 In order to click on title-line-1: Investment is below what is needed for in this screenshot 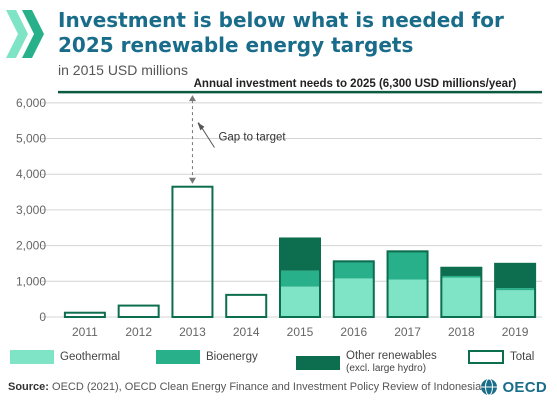, I will do `click(281, 20)`.